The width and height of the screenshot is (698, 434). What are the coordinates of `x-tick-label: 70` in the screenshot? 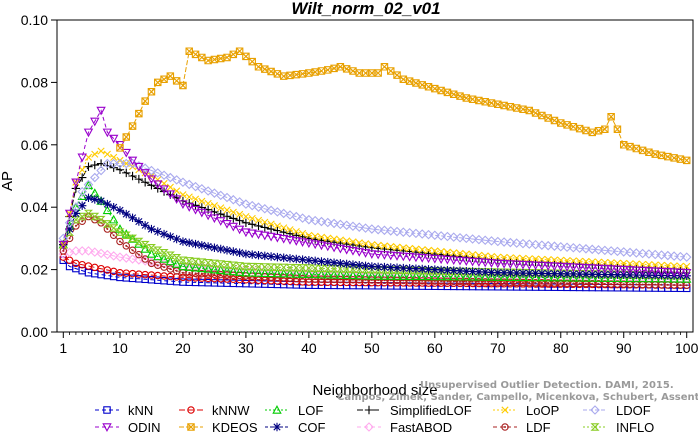 It's located at (498, 348).